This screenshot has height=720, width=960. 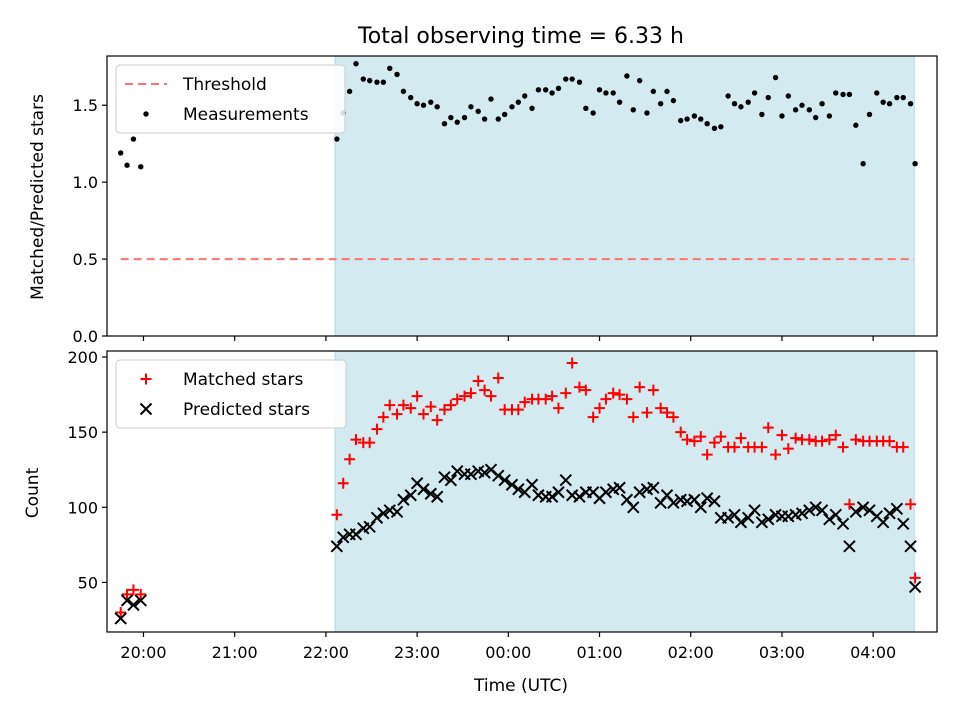 What do you see at coordinates (230, 99) in the screenshot?
I see `top-legend` at bounding box center [230, 99].